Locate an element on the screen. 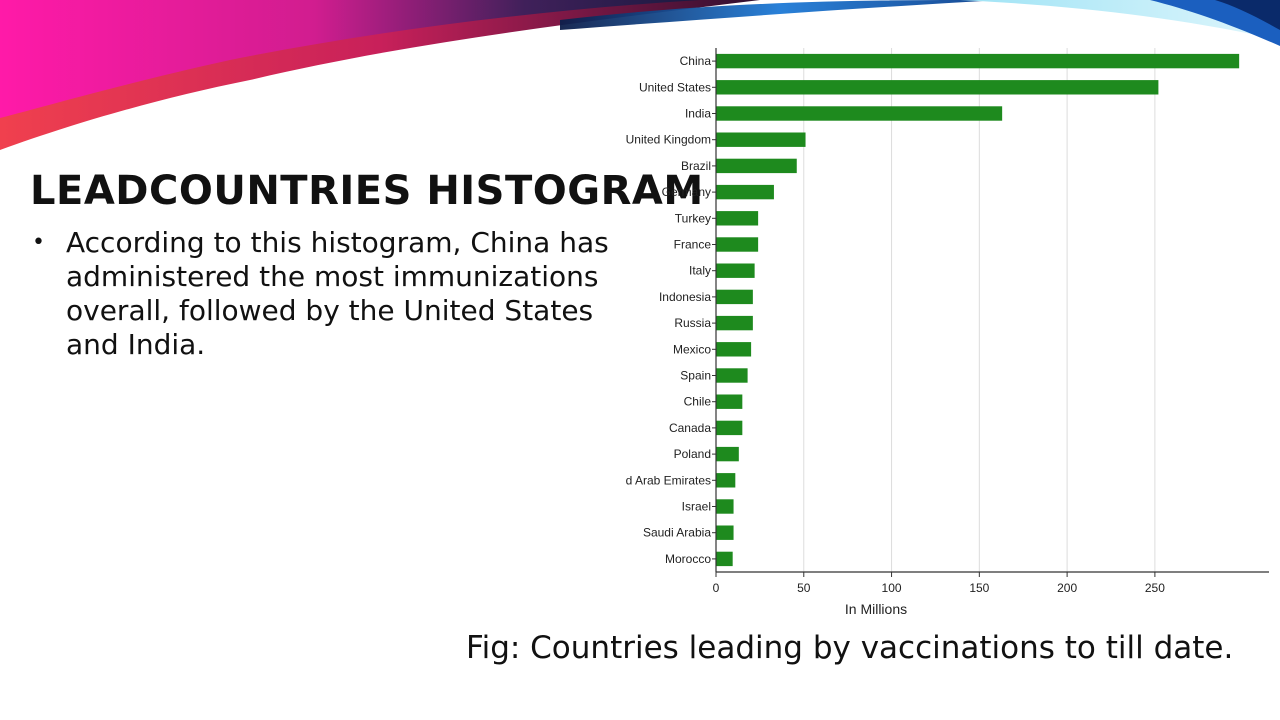  category-label: Russia is located at coordinates (692, 323).